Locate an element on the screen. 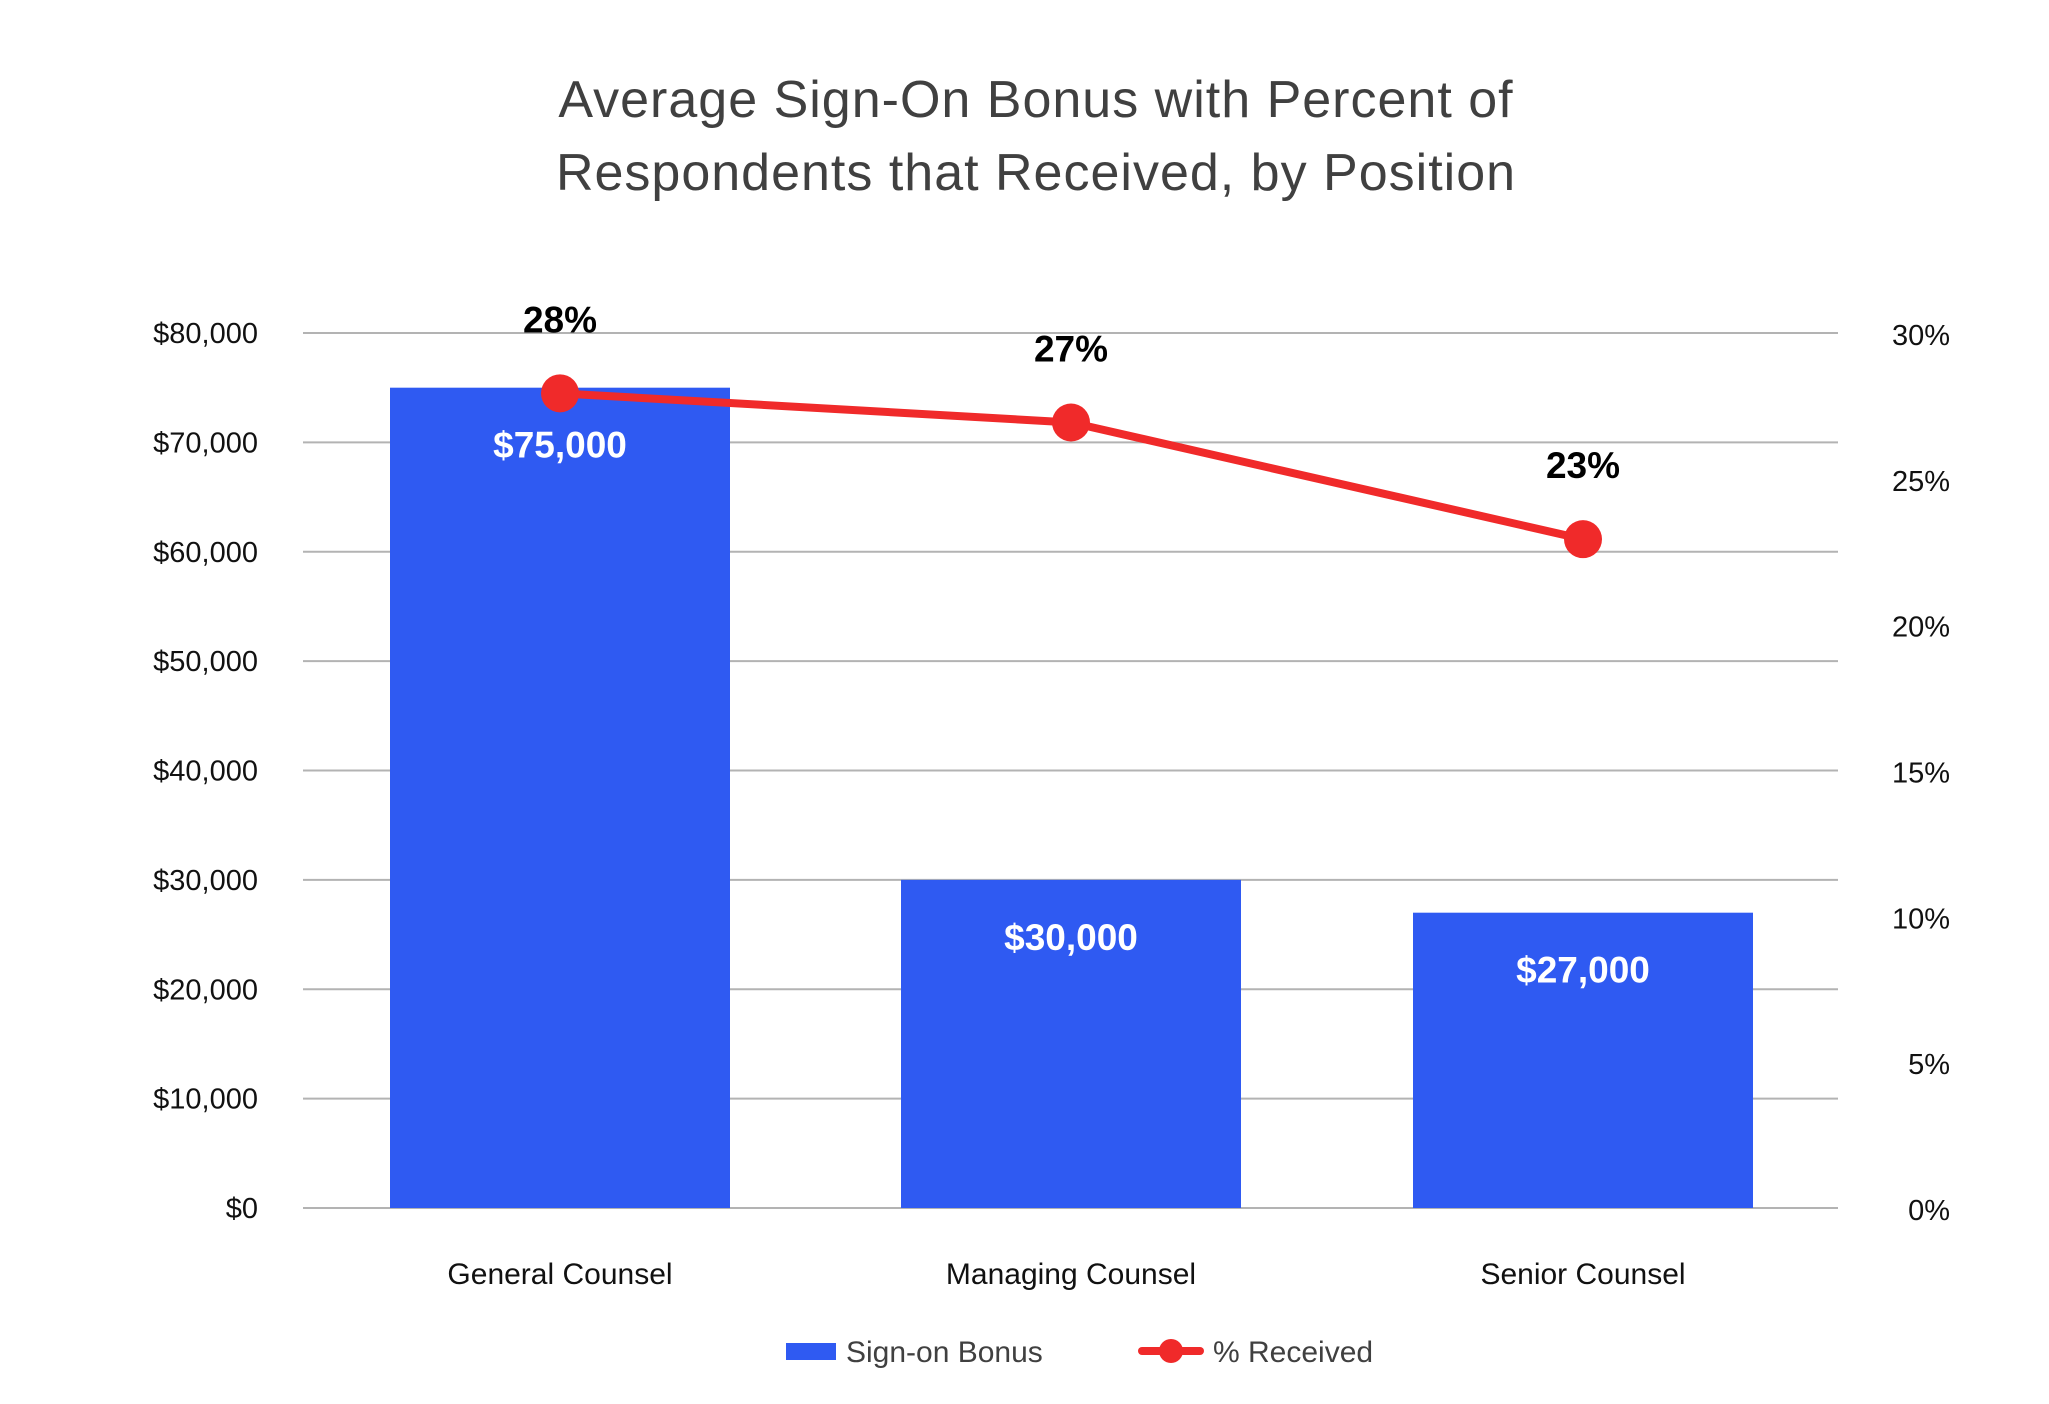 This screenshot has height=1404, width=2049. y-right-tick-label: 15% is located at coordinates (1921, 774).